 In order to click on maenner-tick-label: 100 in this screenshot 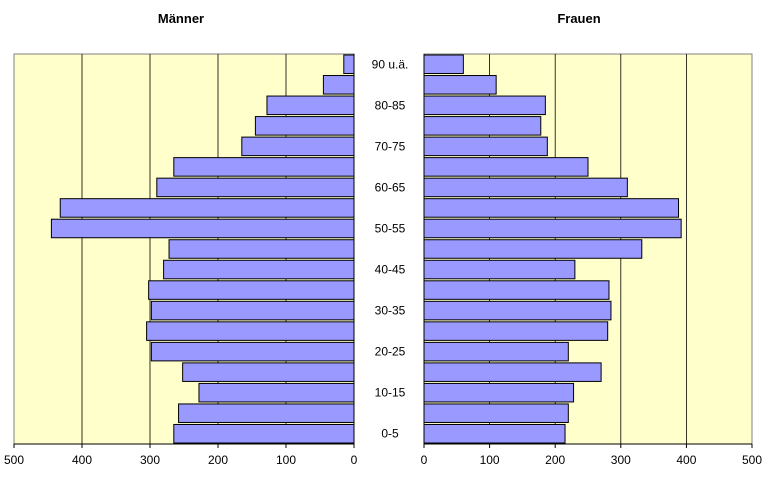, I will do `click(286, 460)`.